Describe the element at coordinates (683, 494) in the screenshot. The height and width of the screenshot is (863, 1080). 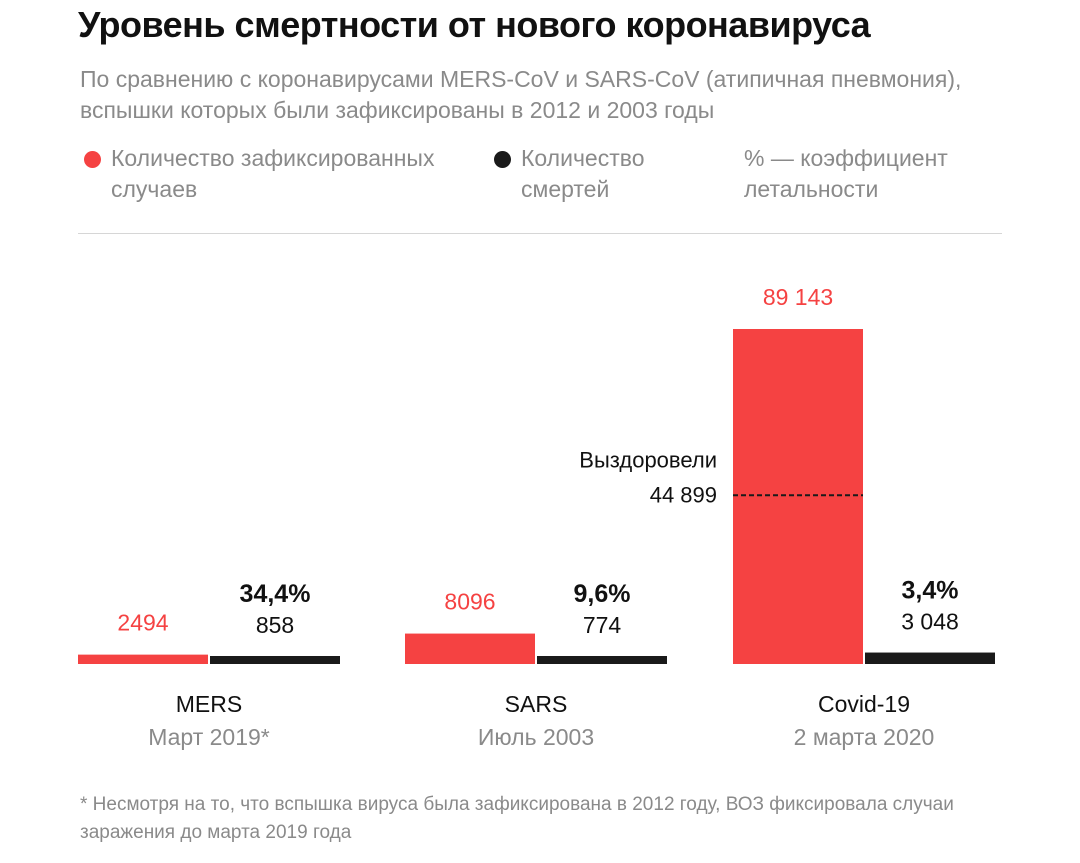
I see `recovered-value: 44 899` at that location.